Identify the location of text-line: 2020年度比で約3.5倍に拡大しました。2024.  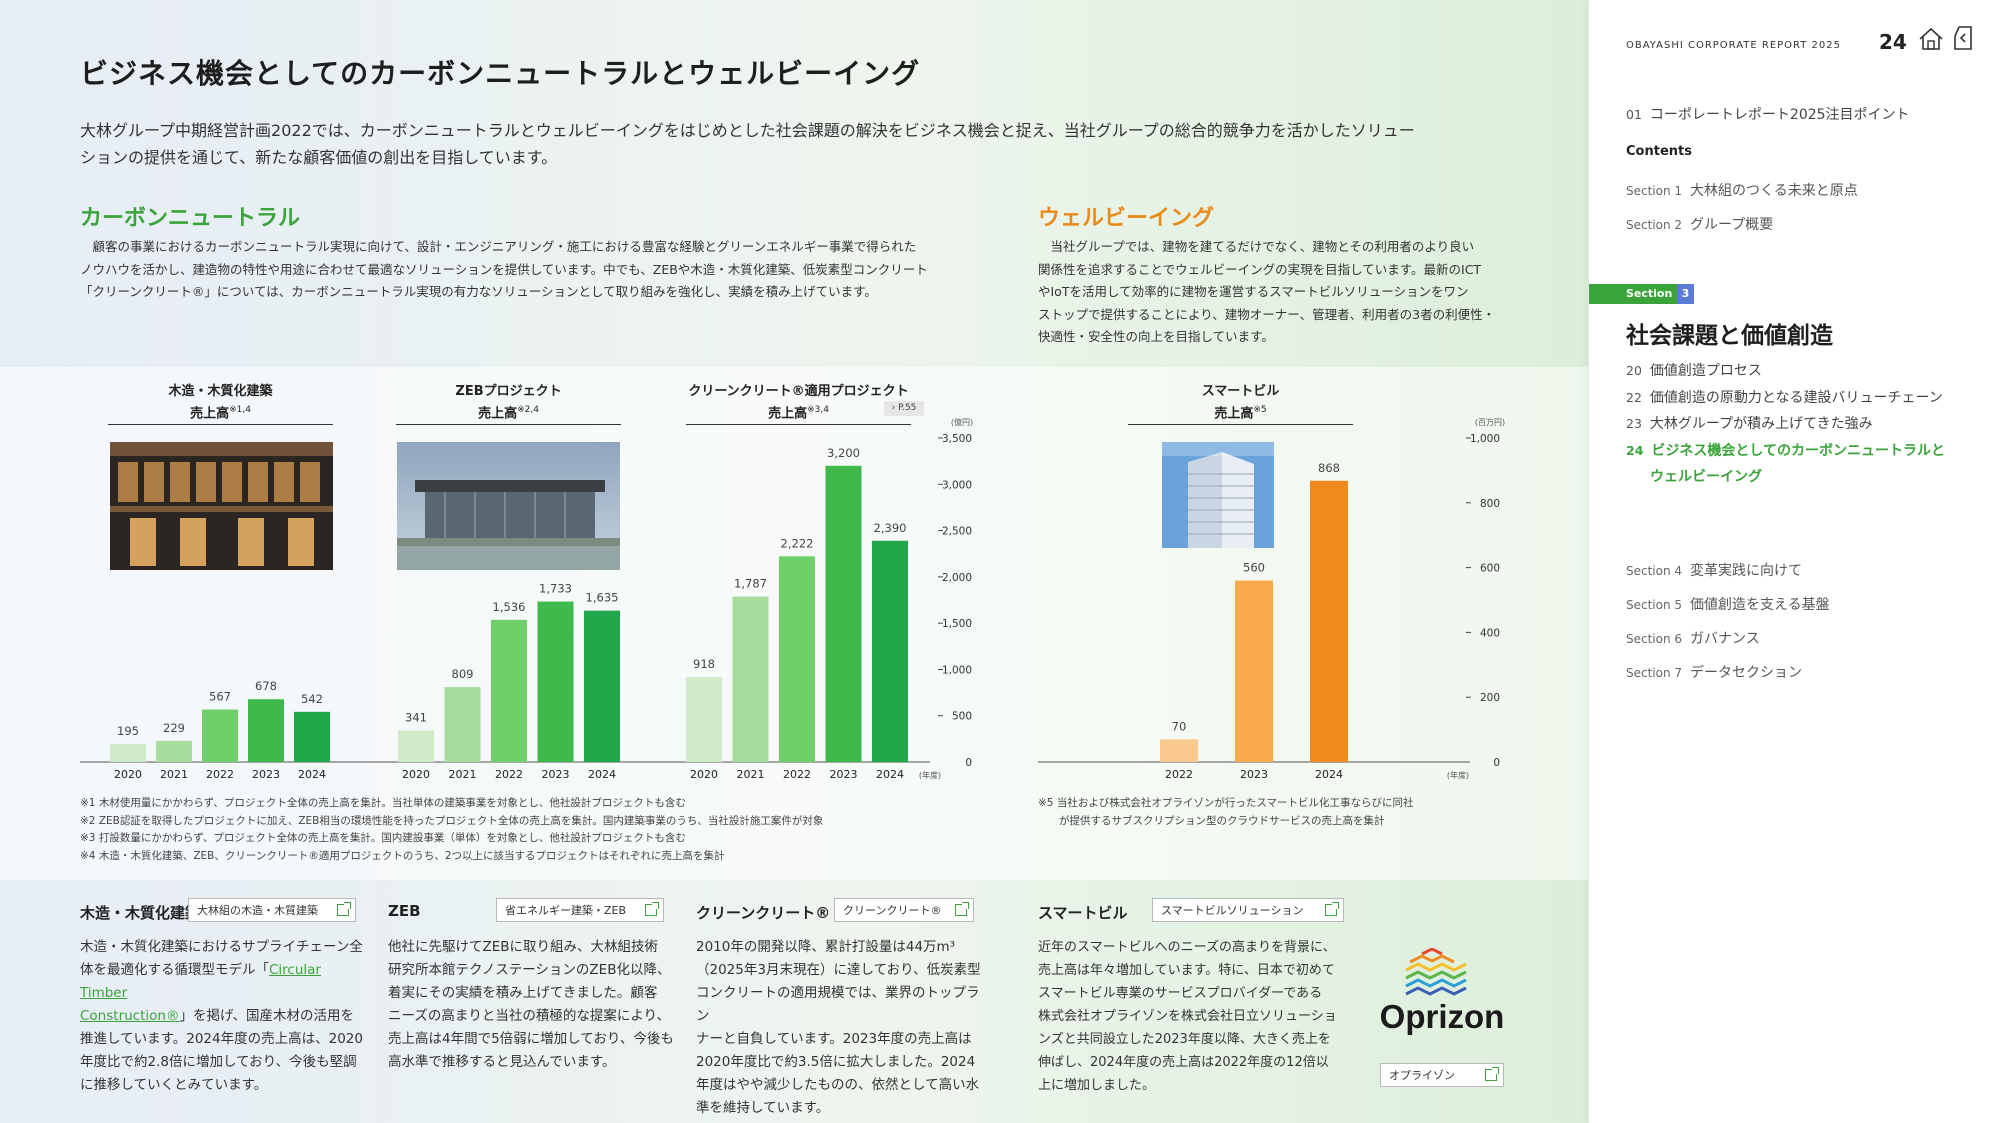
(836, 1062).